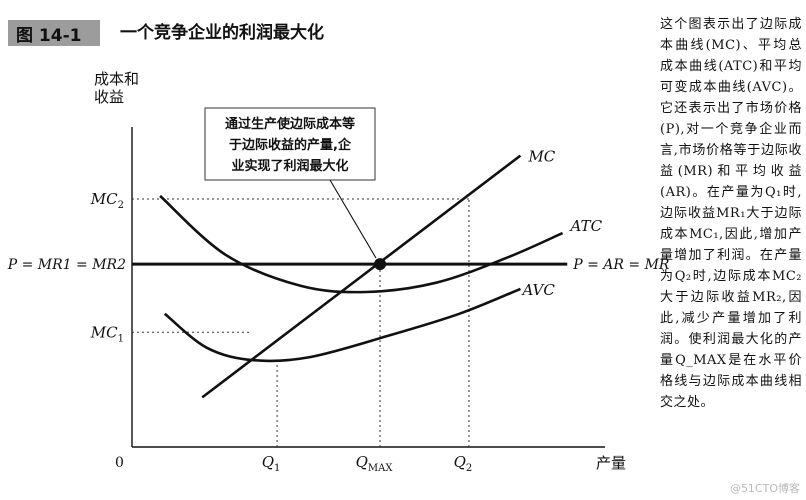  Describe the element at coordinates (353, 219) in the screenshot. I see `annotation-leader-line` at that location.